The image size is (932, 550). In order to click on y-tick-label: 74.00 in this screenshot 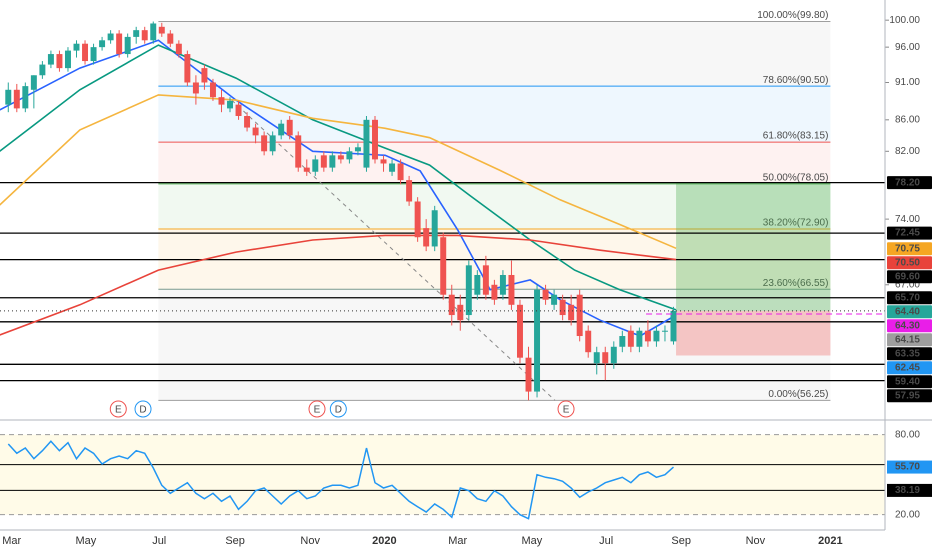, I will do `click(907, 219)`.